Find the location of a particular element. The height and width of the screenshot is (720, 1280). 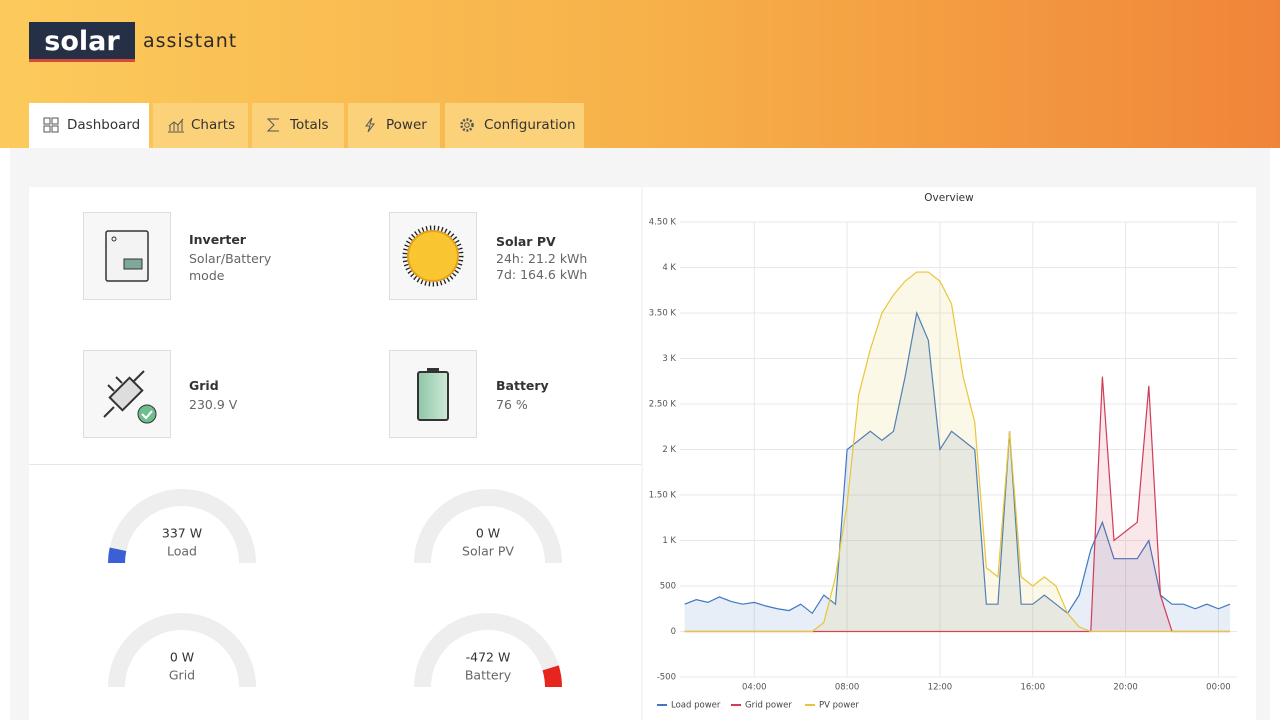

tab: Dashboard is located at coordinates (89, 125).